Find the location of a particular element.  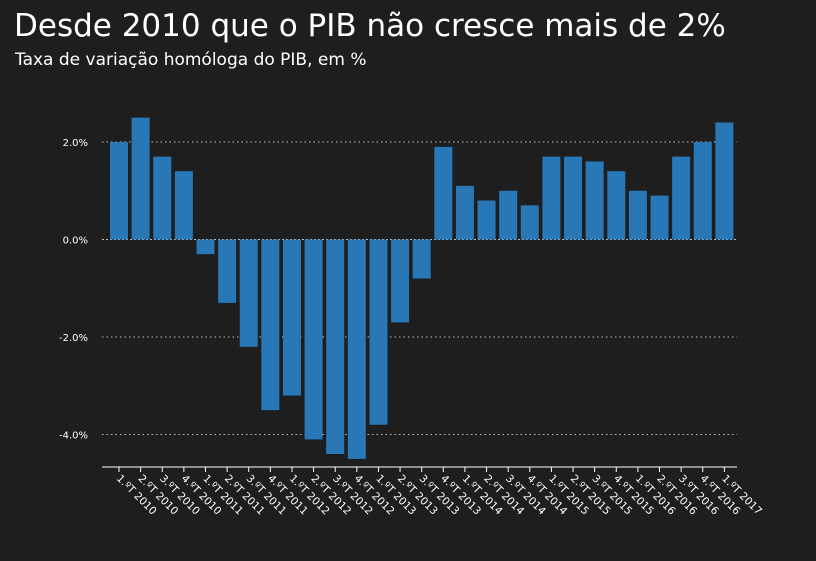

y-tick-labels: 2.0% 0.0% -2.0% -4.0% is located at coordinates (73, 290).